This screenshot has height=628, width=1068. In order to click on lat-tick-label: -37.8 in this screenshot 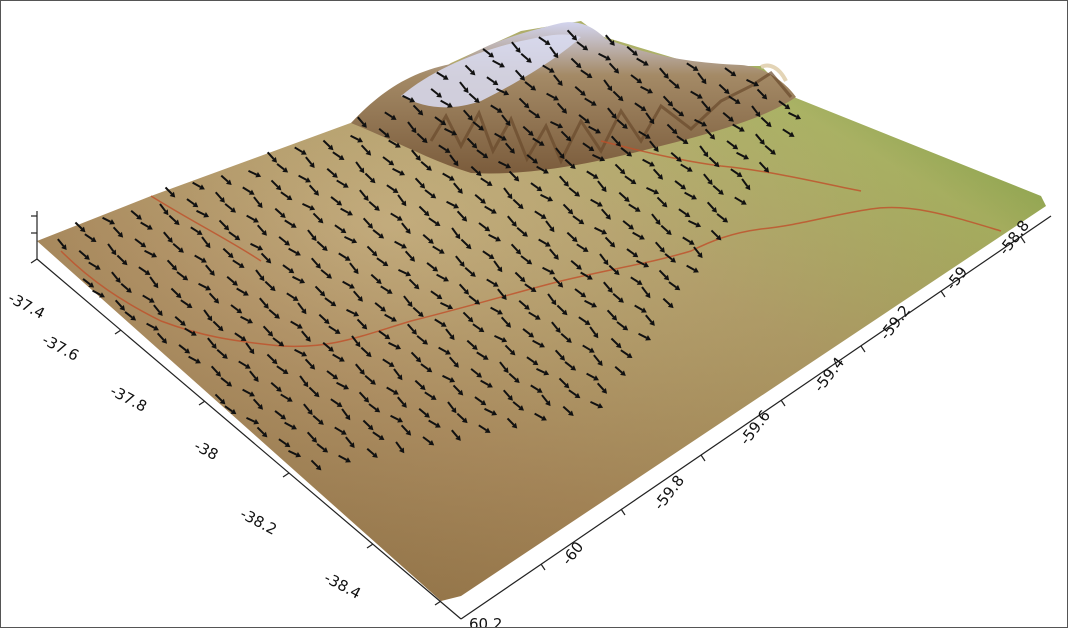, I will do `click(128, 399)`.